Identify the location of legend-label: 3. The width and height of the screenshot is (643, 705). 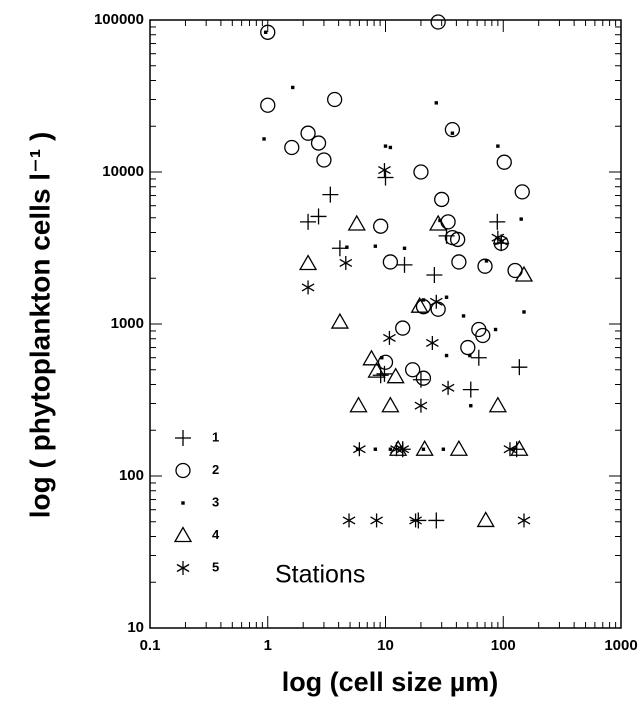
(215, 501).